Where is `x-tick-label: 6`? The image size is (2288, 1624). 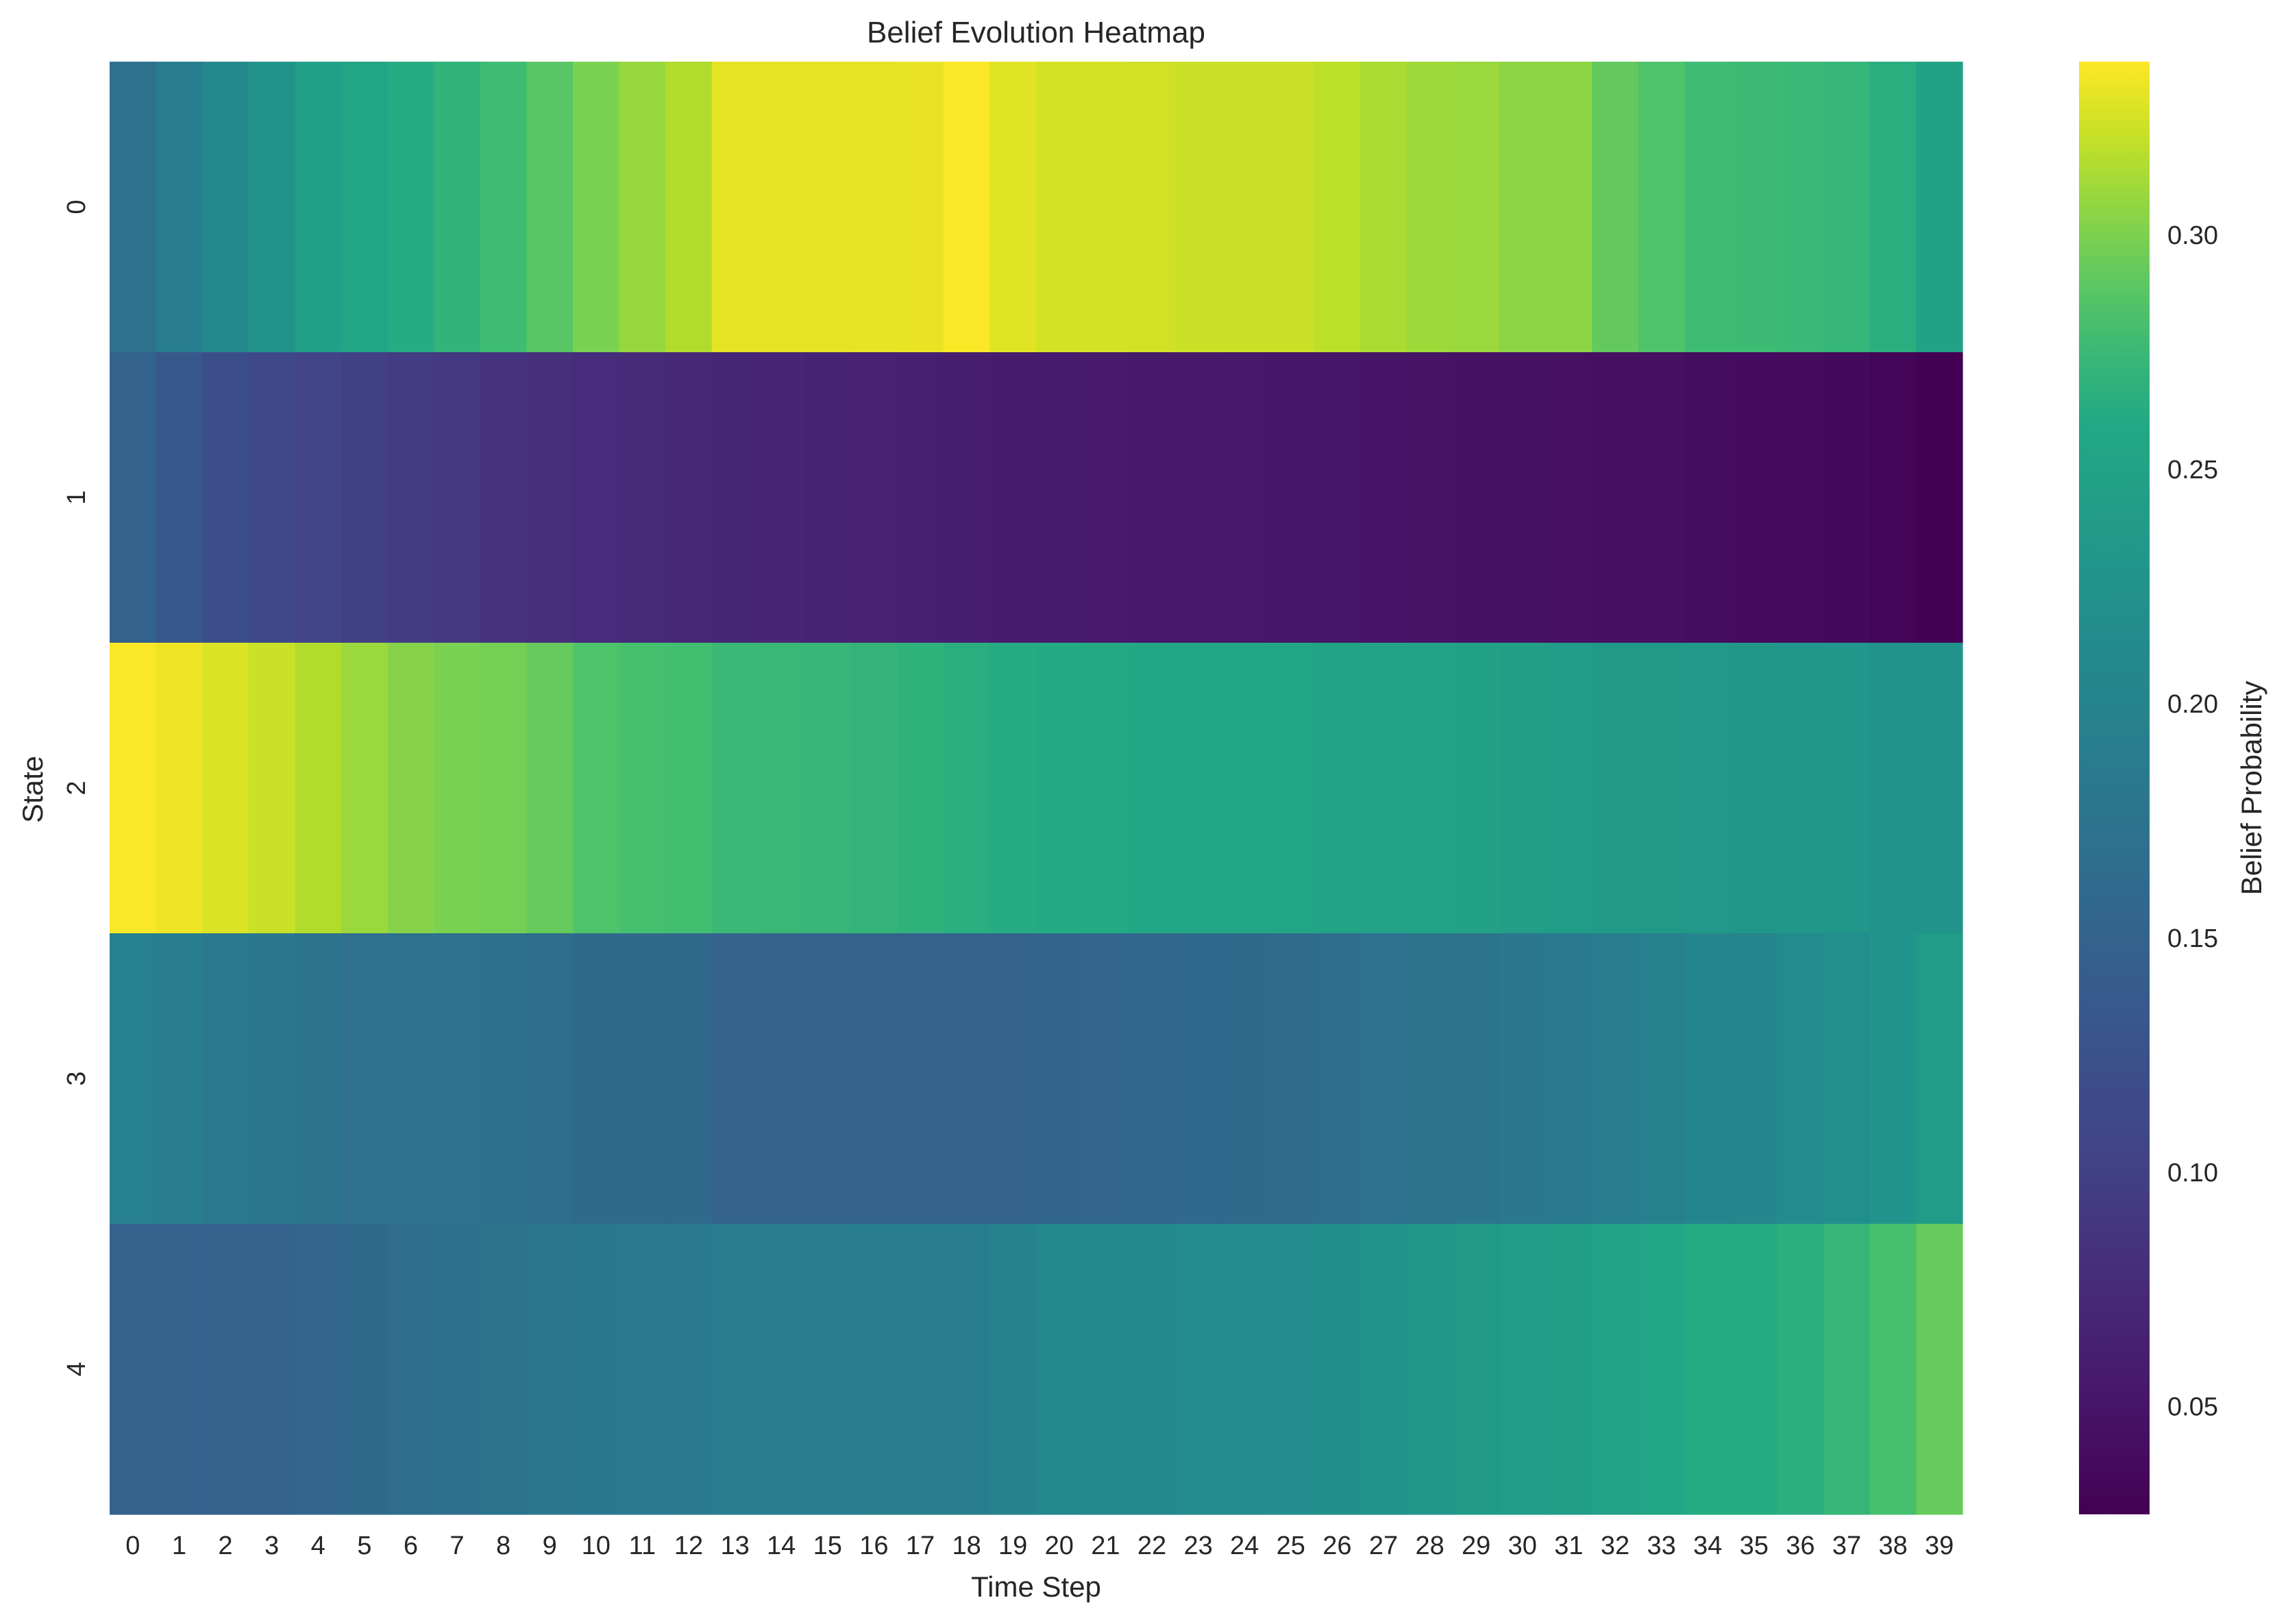 x-tick-label: 6 is located at coordinates (411, 1545).